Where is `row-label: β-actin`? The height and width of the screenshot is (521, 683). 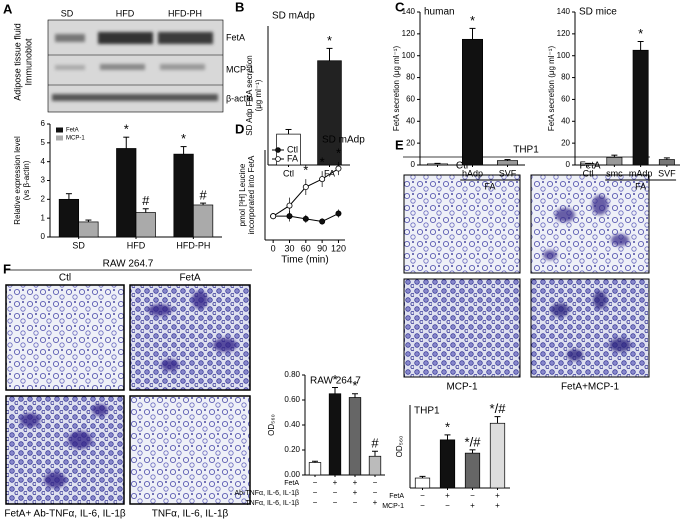
row-label: β-actin is located at coordinates (239, 98).